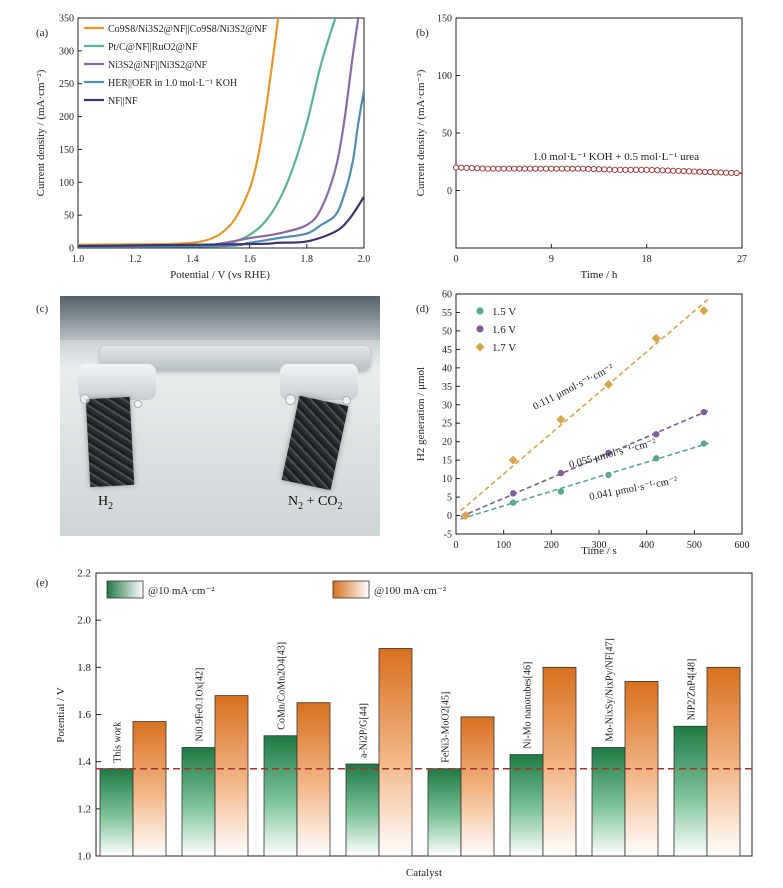  I want to click on category-label: This work, so click(118, 742).